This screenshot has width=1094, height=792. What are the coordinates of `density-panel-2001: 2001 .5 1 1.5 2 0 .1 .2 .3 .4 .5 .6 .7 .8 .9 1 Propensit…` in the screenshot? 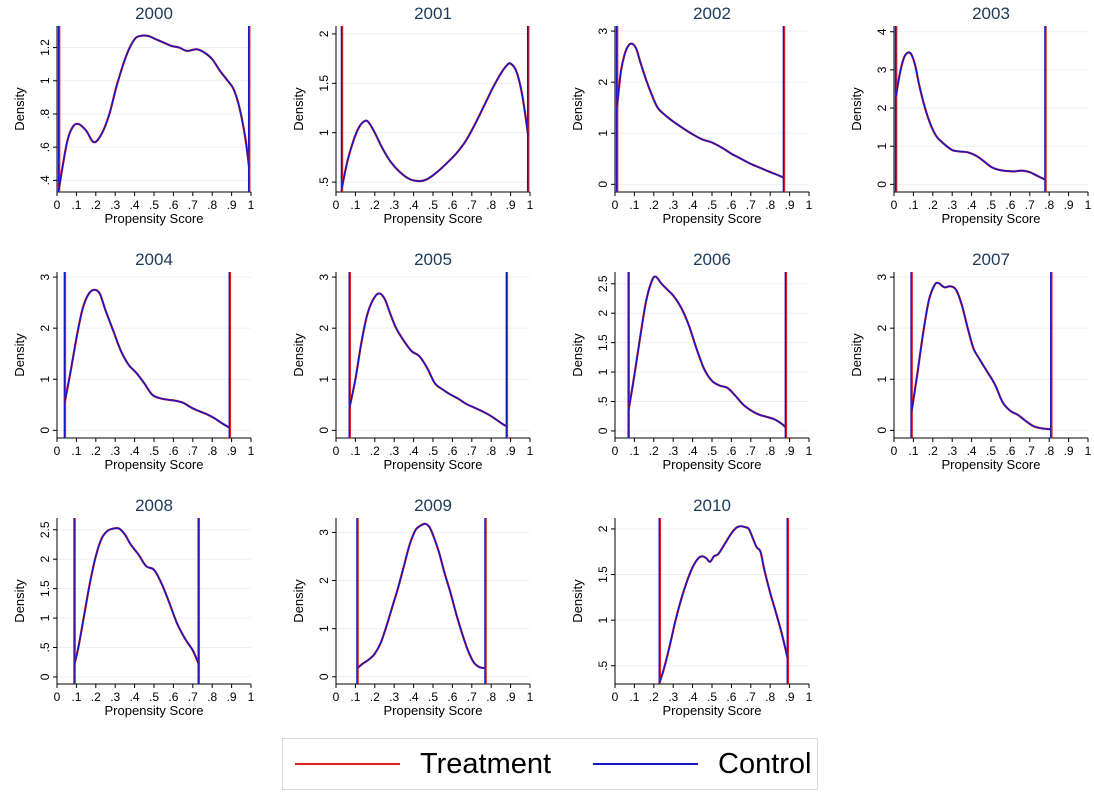 It's located at (412, 115).